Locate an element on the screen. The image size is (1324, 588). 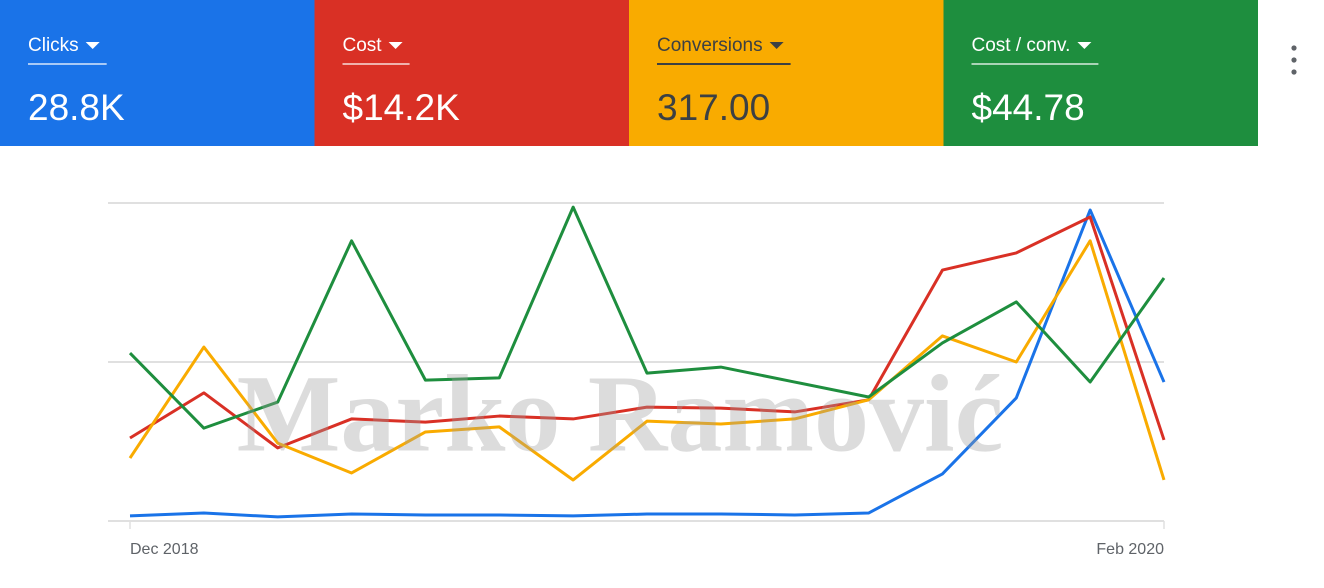
watermark: Marko Ramović is located at coordinates (620, 413).